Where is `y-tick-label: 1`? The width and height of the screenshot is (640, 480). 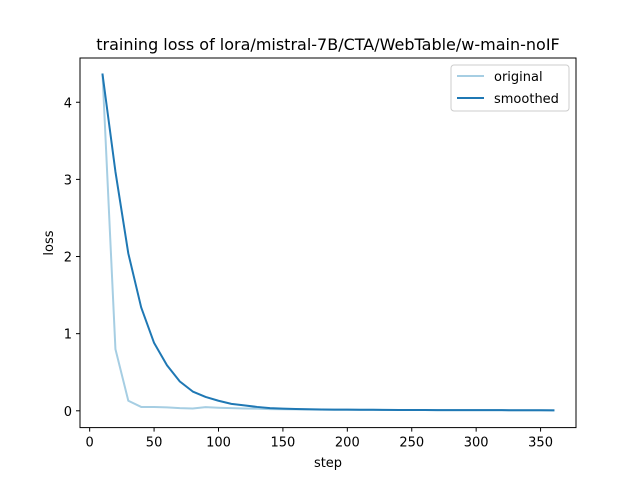 y-tick-label: 1 is located at coordinates (68, 335).